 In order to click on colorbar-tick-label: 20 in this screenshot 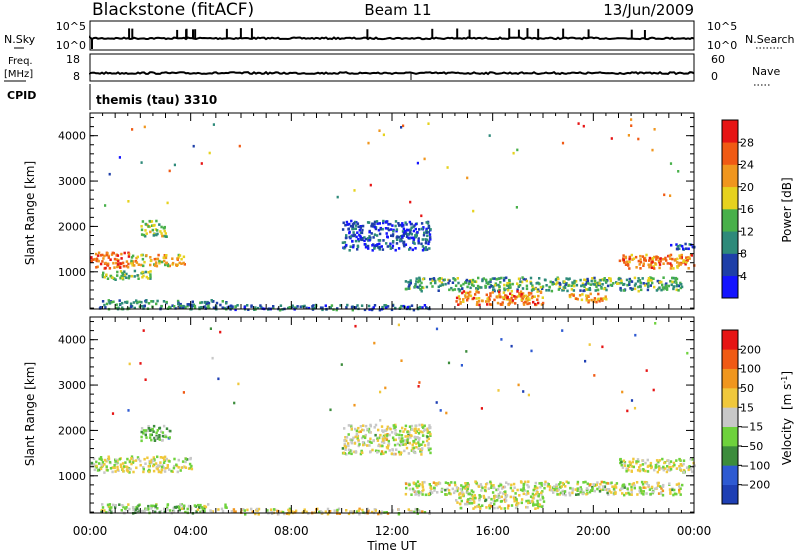, I will do `click(747, 187)`.